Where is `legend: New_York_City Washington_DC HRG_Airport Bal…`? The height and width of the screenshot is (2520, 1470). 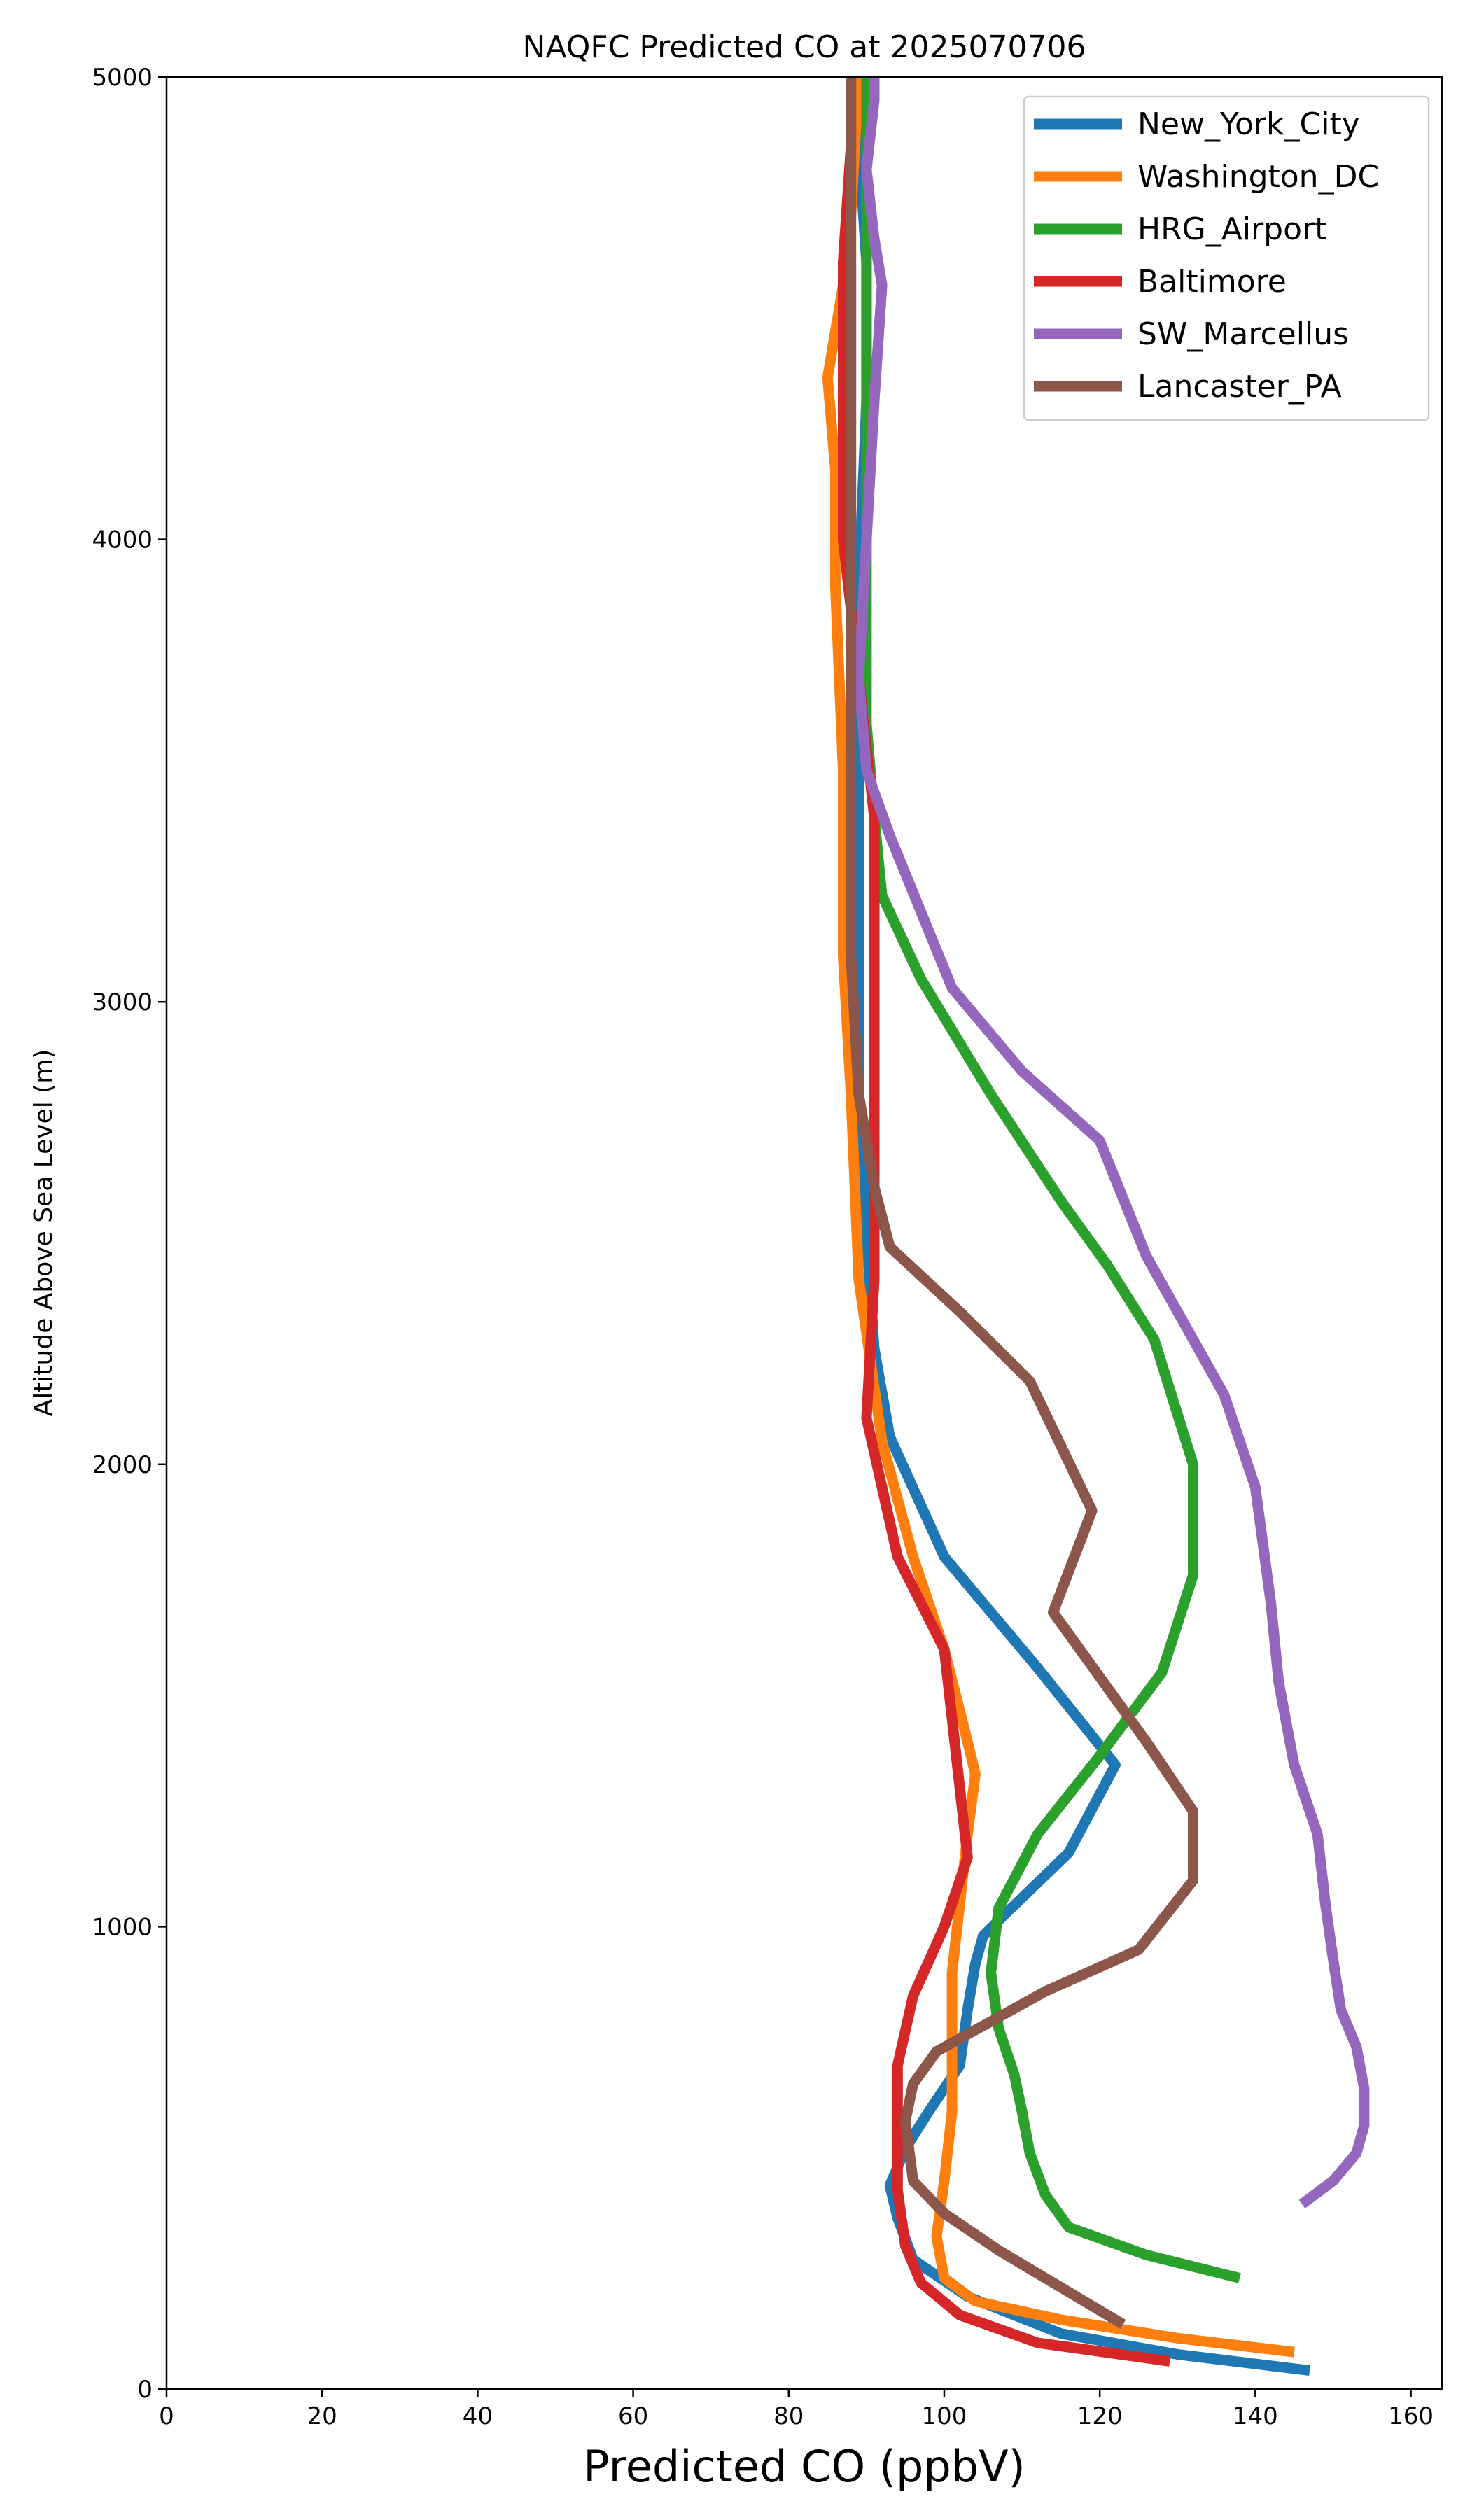
legend: New_York_City Washington_DC HRG_Airport Bal… is located at coordinates (1226, 258).